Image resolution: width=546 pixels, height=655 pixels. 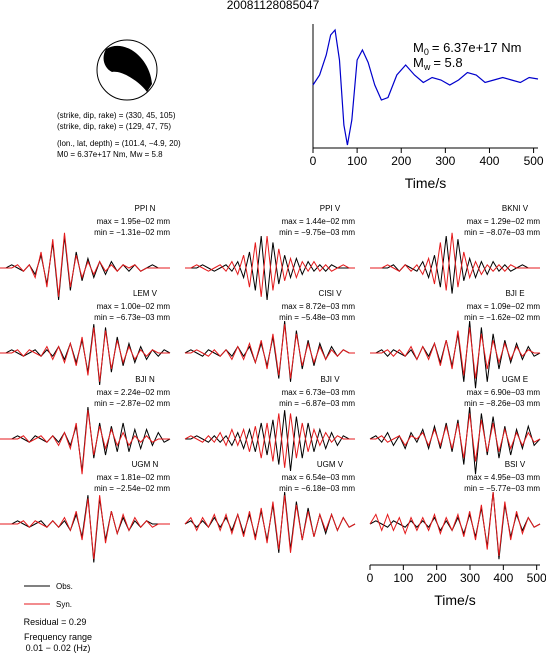 What do you see at coordinates (502, 317) in the screenshot?
I see `min-amplitude: min = −1.62e−02 mm` at bounding box center [502, 317].